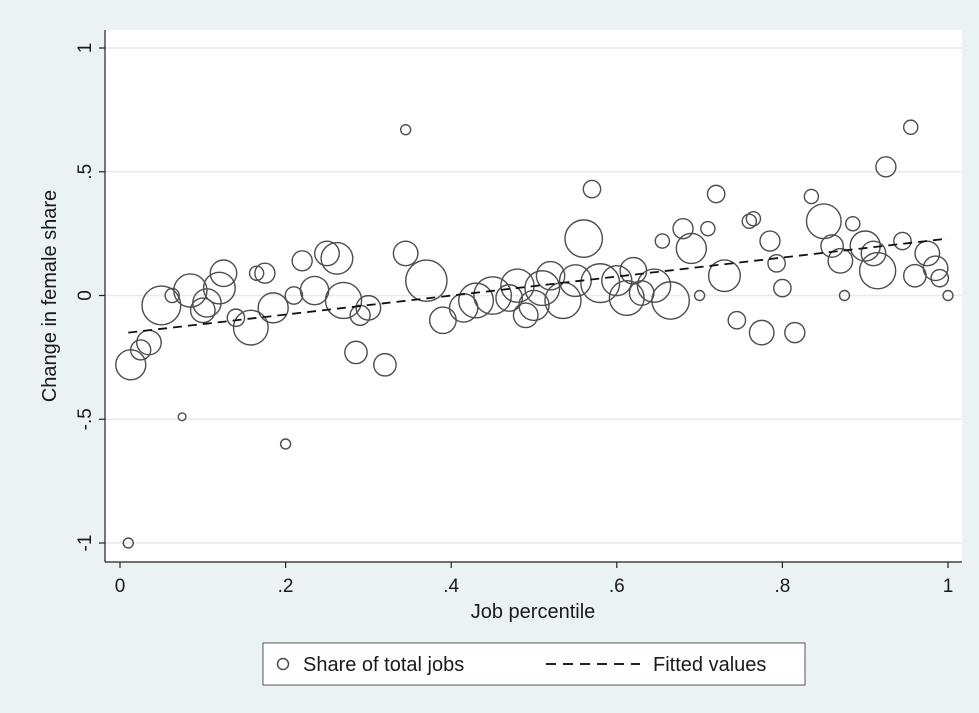 The height and width of the screenshot is (713, 979). I want to click on y-tick-label-4: 1, so click(85, 48).